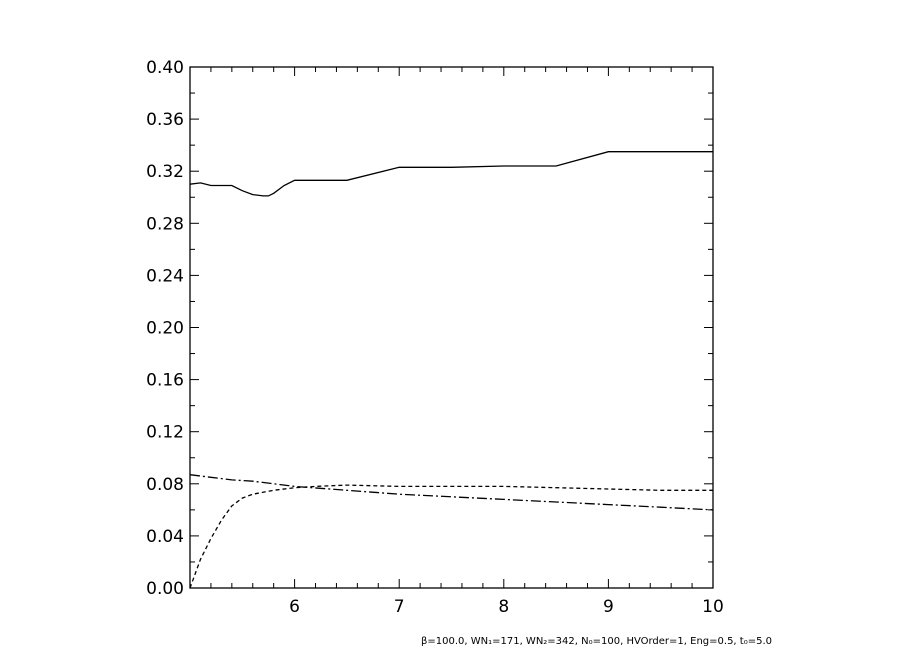 The width and height of the screenshot is (904, 654). Describe the element at coordinates (165, 485) in the screenshot. I see `y-tick-label: 0.08` at that location.